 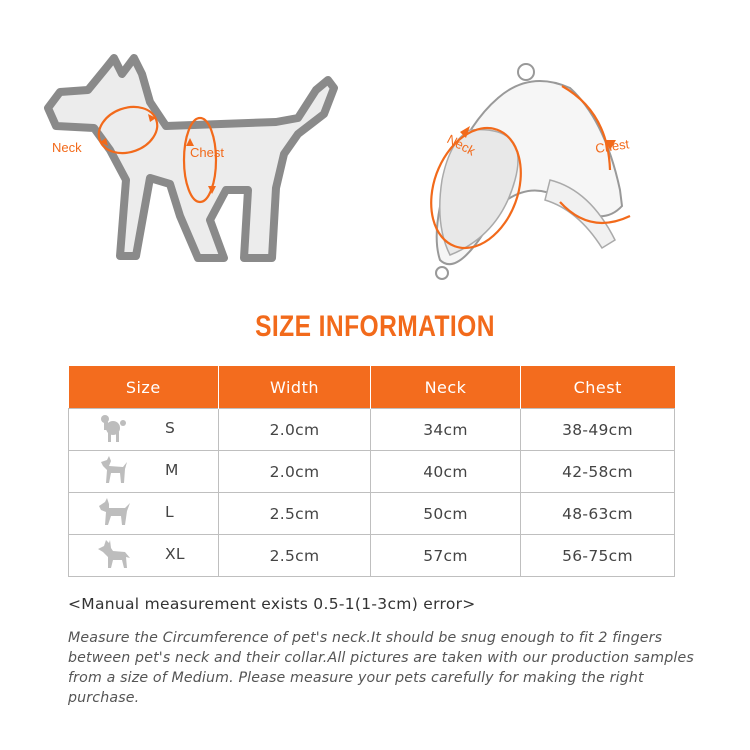 I want to click on small-dog-icon, so click(x=114, y=469).